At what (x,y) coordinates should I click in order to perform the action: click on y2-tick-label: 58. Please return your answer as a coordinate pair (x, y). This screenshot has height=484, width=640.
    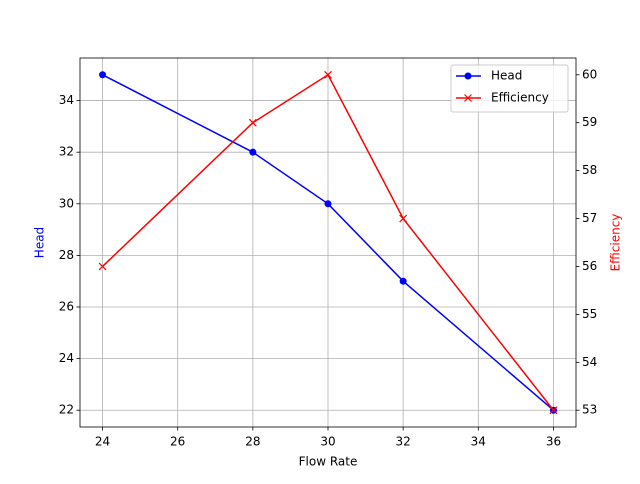
    Looking at the image, I should click on (589, 170).